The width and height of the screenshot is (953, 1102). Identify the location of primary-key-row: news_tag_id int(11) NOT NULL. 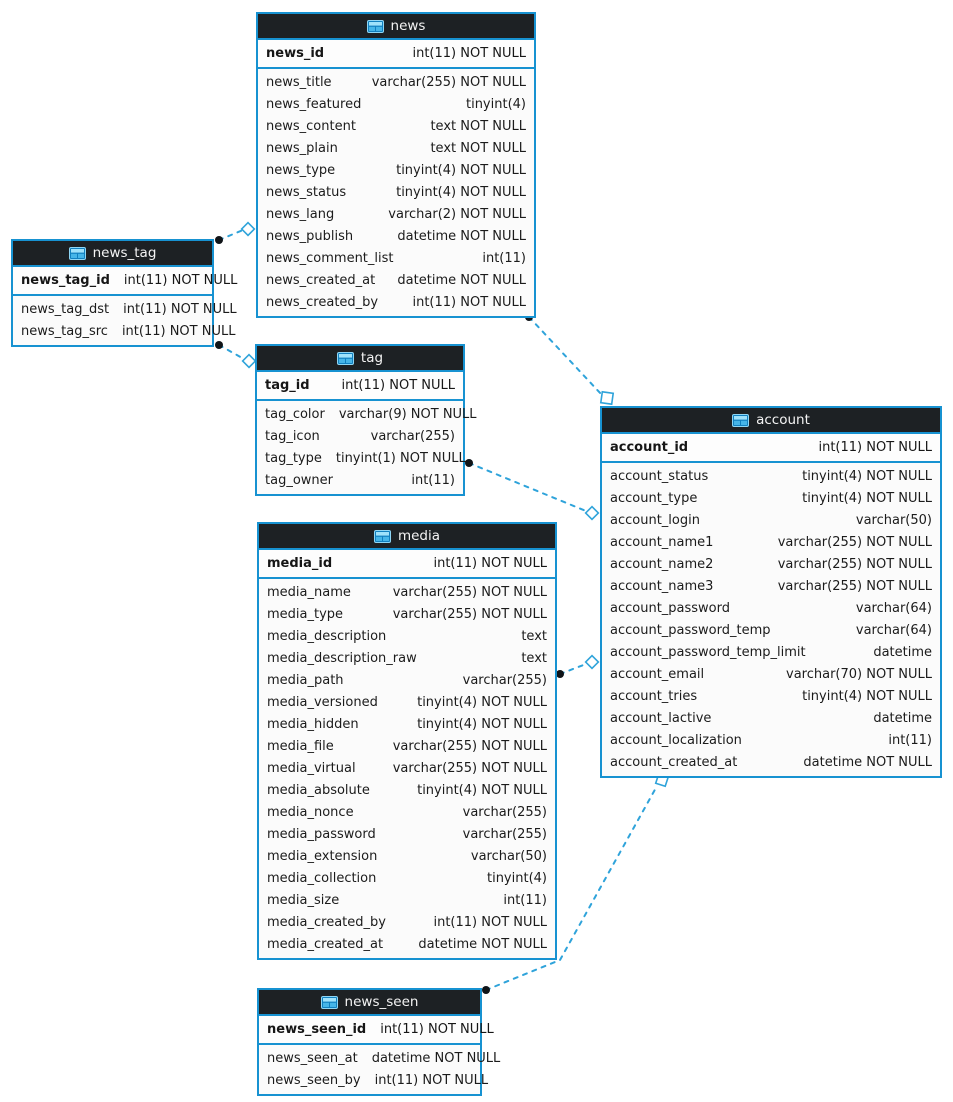
(125, 280).